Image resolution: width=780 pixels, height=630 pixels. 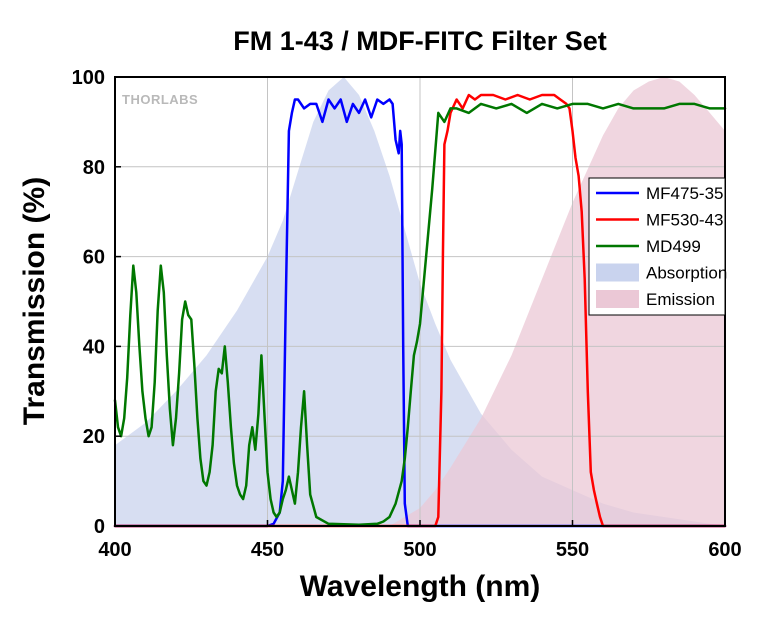 What do you see at coordinates (94, 347) in the screenshot?
I see `y-tick-label-40: 40` at bounding box center [94, 347].